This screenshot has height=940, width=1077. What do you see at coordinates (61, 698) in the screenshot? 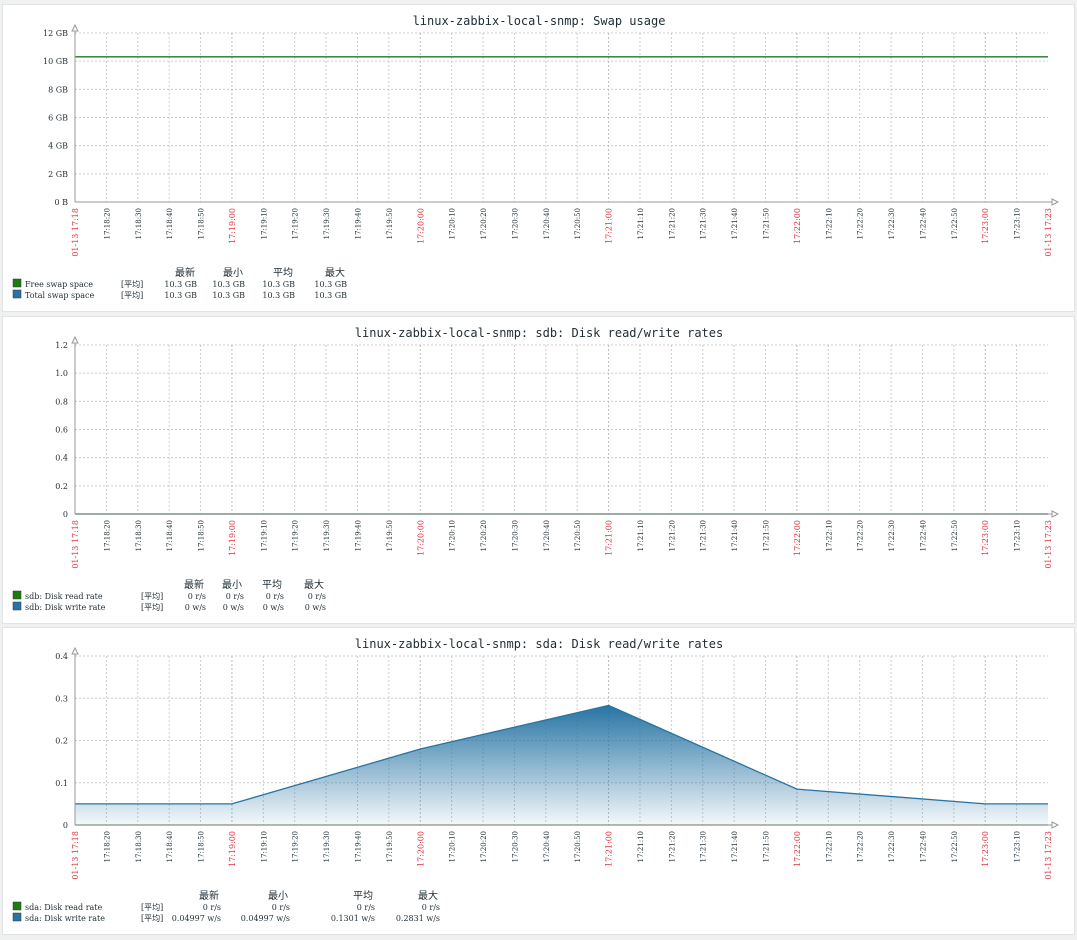
I see `y-tick-label: 0.3` at bounding box center [61, 698].